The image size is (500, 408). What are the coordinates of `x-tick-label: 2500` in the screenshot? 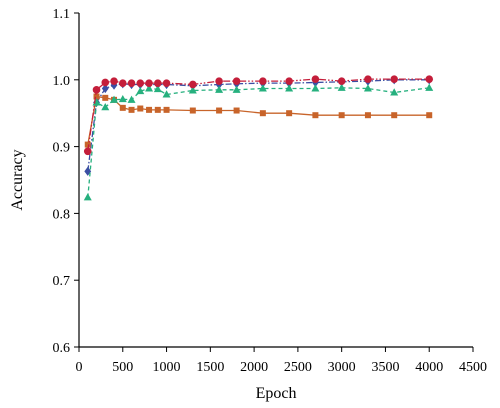 It's located at (298, 367).